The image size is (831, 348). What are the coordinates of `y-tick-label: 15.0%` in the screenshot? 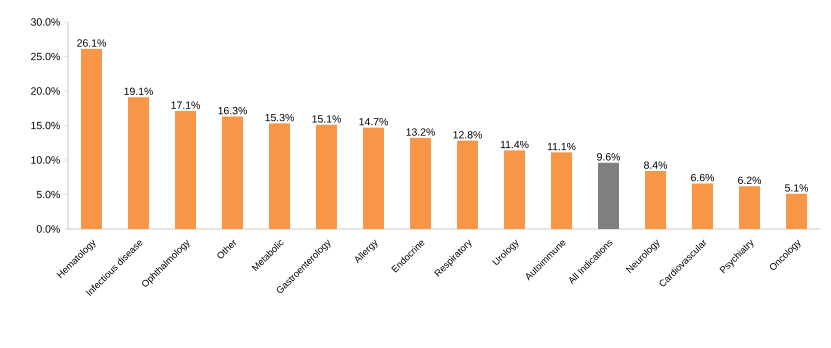 It's located at (45, 126).